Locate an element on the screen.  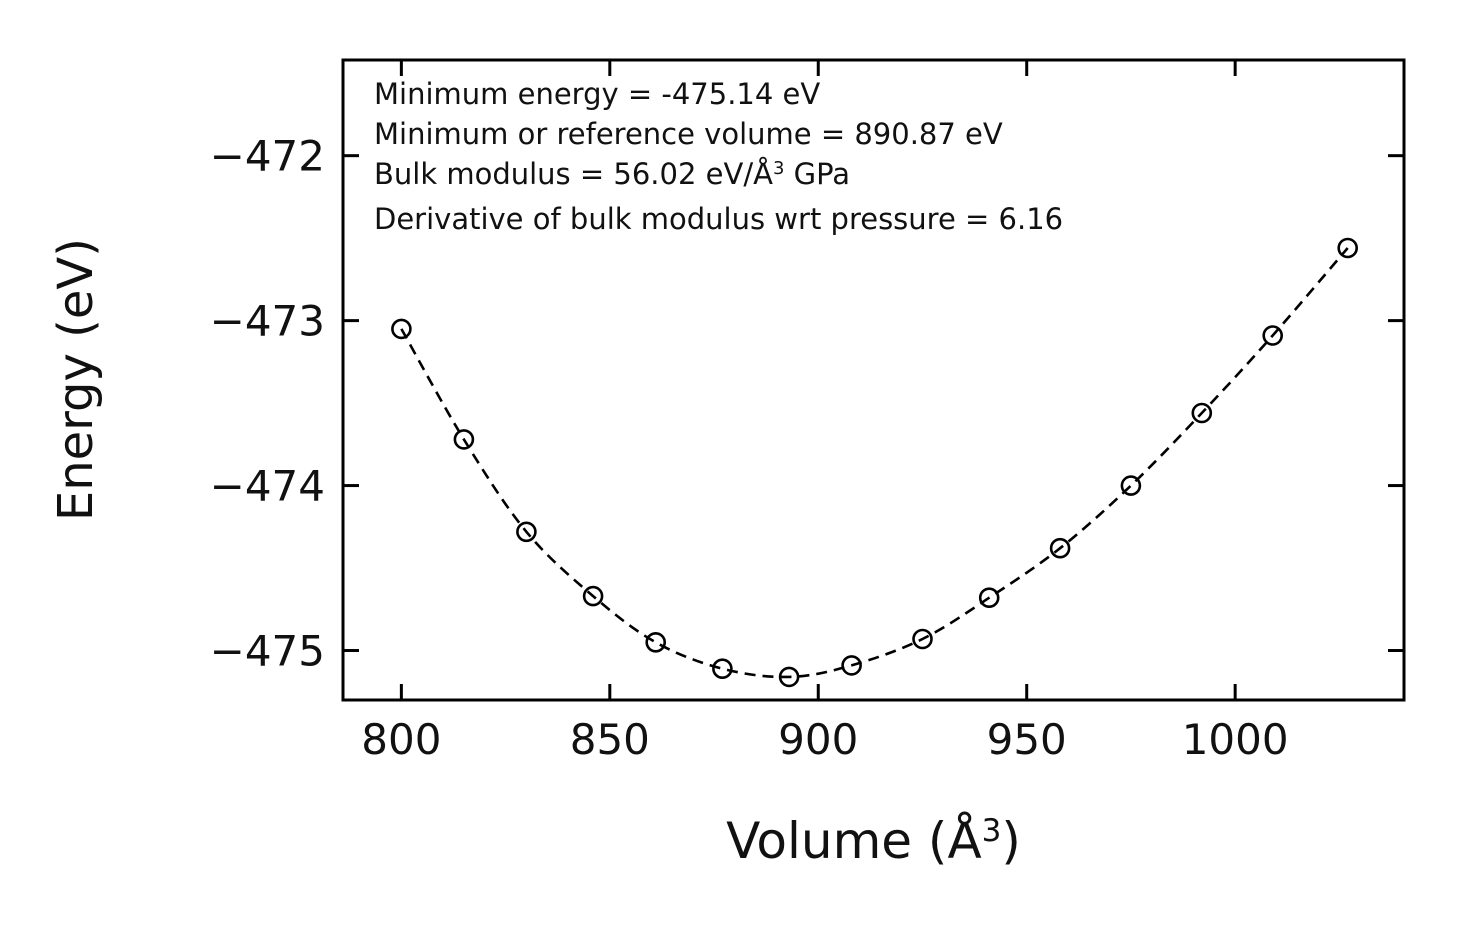
x-axis-label-text: Volume (Å is located at coordinates (854, 841).